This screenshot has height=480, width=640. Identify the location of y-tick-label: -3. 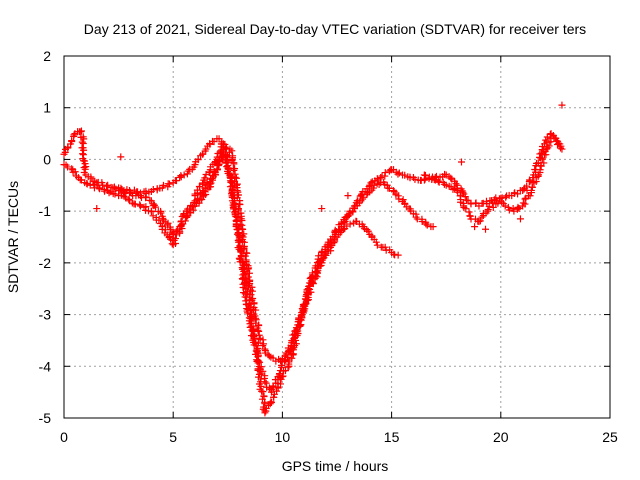
(45, 315).